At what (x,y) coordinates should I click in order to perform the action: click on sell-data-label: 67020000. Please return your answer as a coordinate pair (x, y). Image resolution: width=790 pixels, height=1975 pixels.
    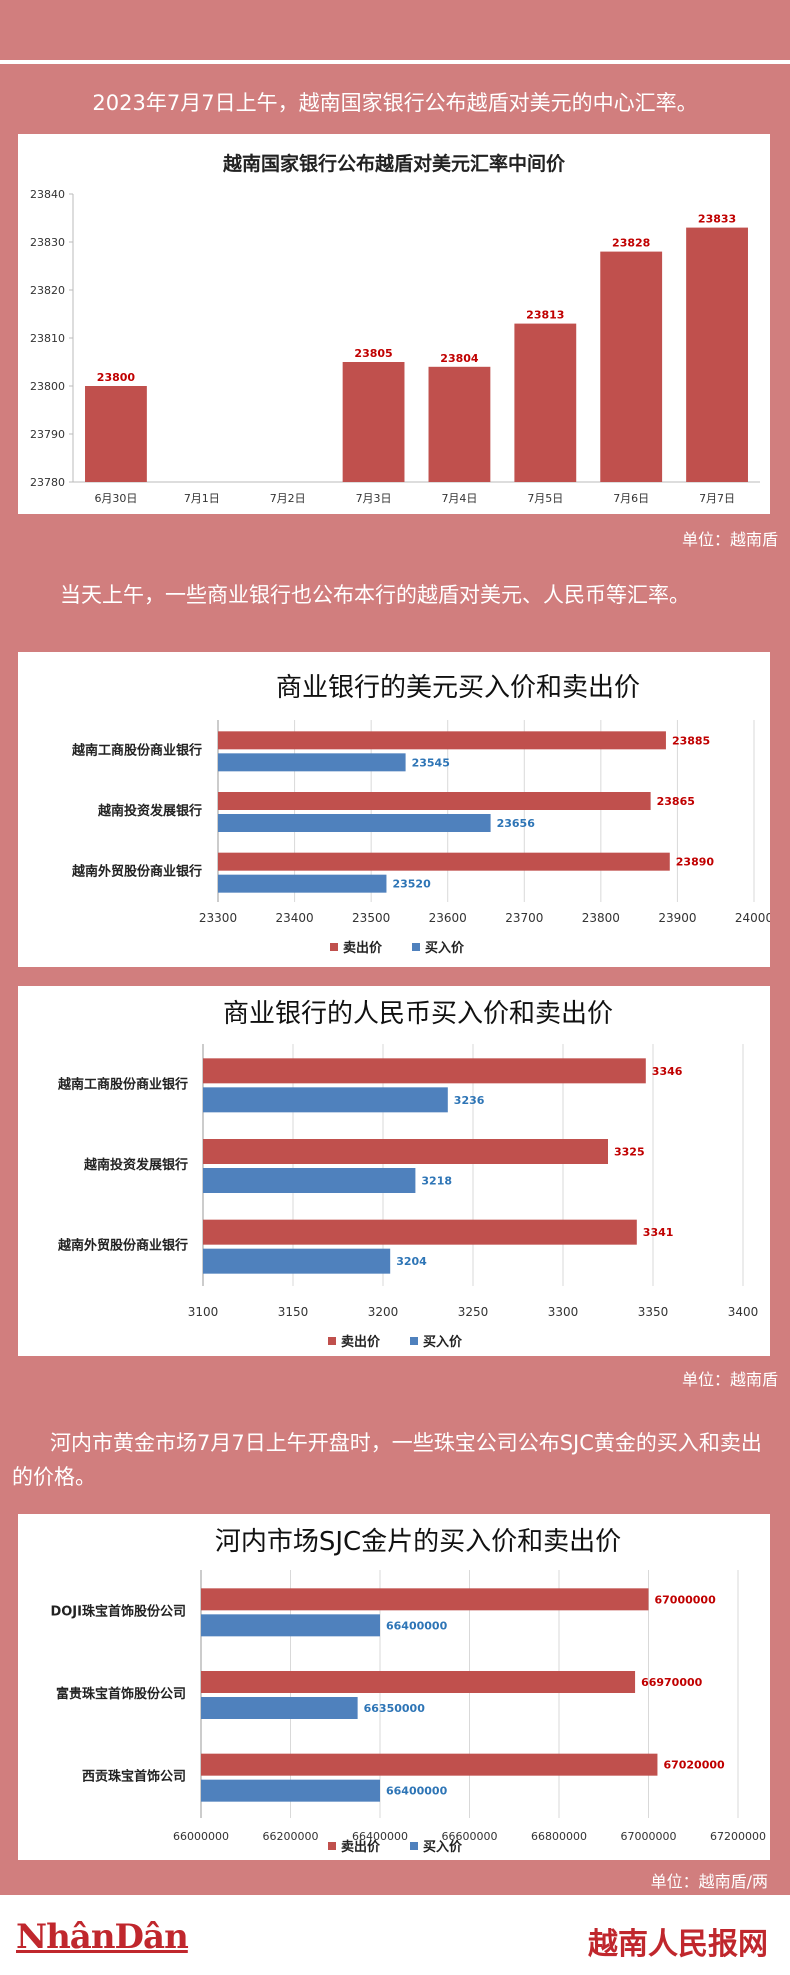
    Looking at the image, I should click on (694, 1765).